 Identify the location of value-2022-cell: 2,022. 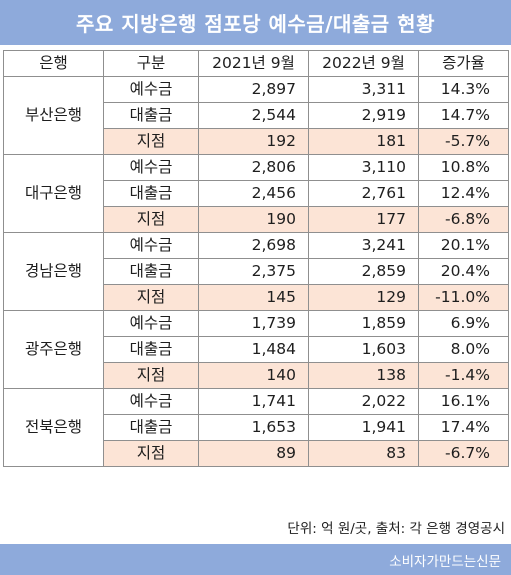
(363, 401).